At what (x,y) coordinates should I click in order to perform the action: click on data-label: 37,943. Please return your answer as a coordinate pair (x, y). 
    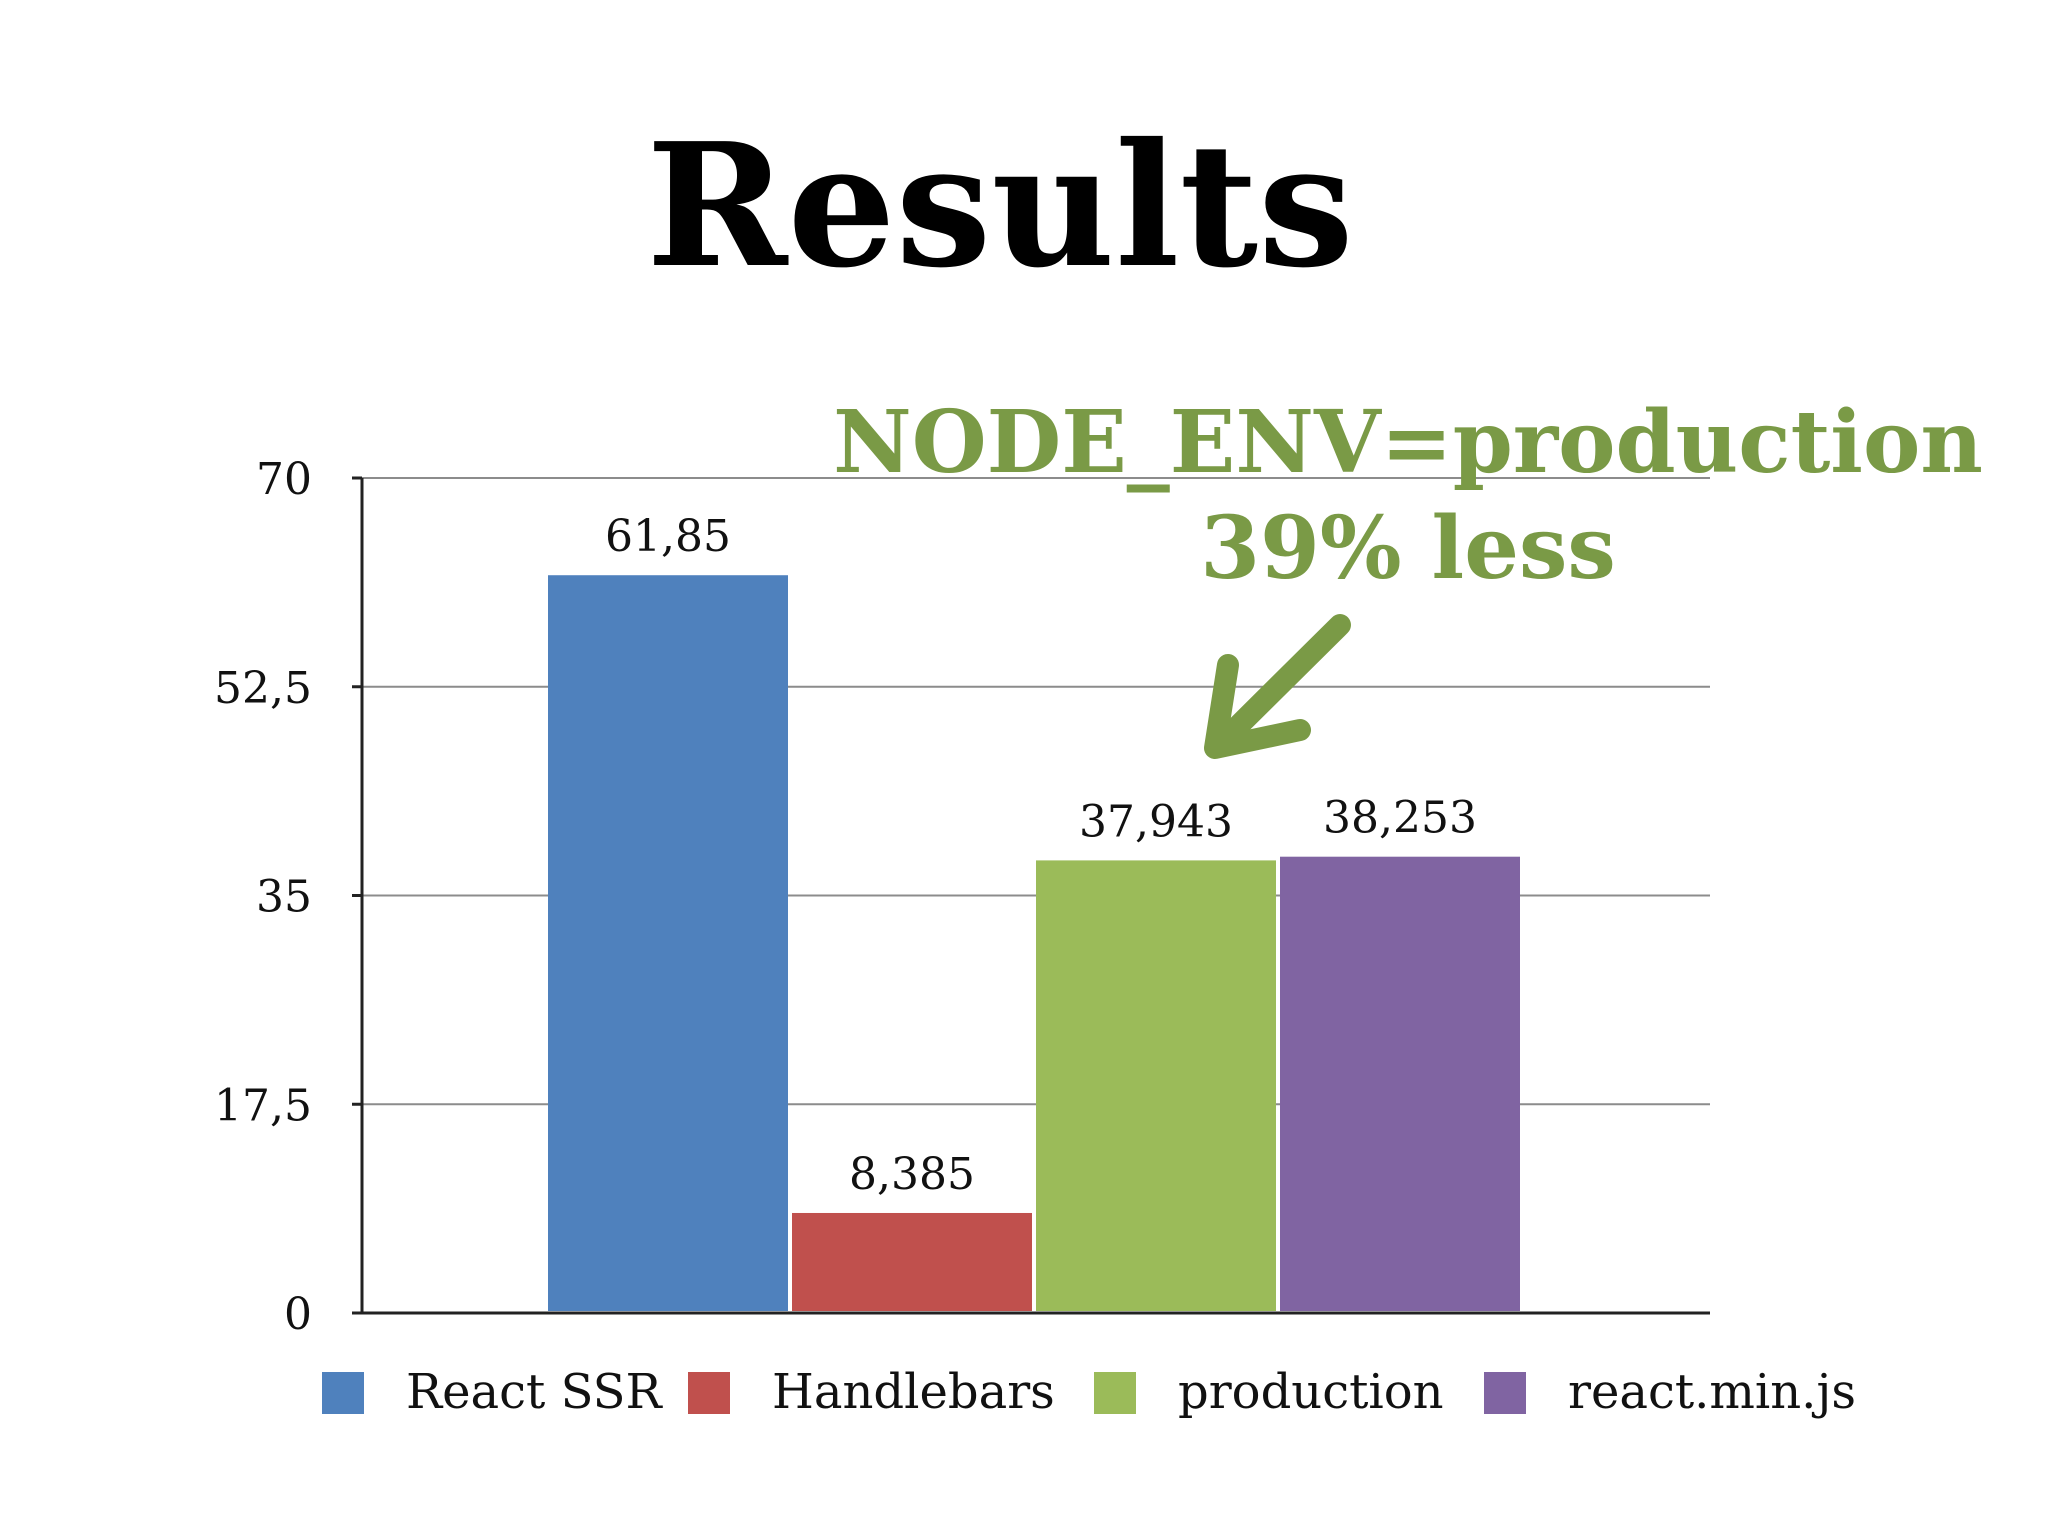
    Looking at the image, I should click on (1156, 821).